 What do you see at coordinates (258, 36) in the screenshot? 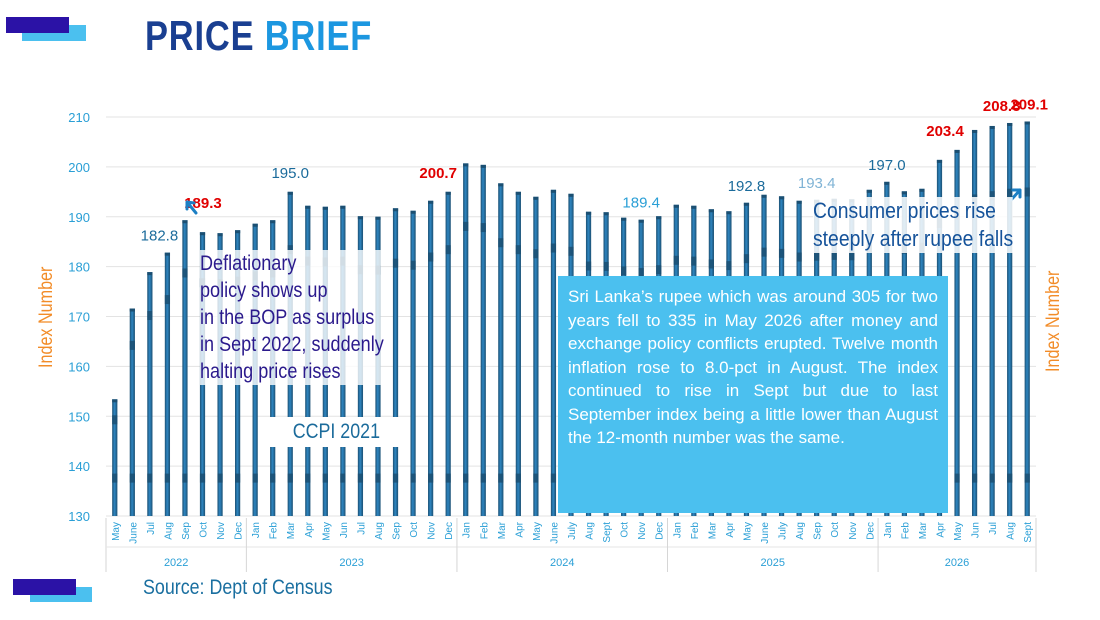
I see `page-title: PRICE BRIEF` at bounding box center [258, 36].